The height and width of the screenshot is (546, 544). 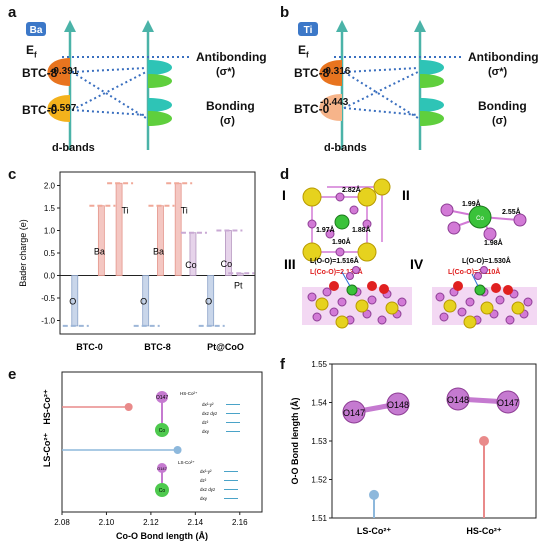 I want to click on antibonding-sym-a: (σ*), so click(x=226, y=72).